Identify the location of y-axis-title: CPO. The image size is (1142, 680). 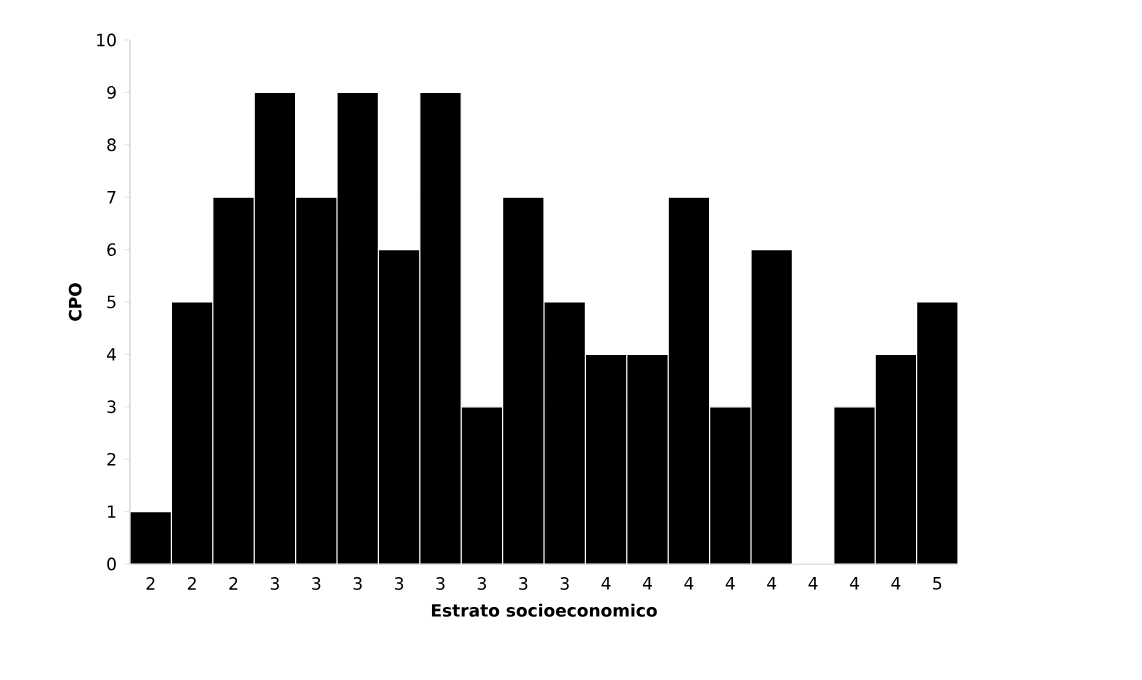
(75, 302).